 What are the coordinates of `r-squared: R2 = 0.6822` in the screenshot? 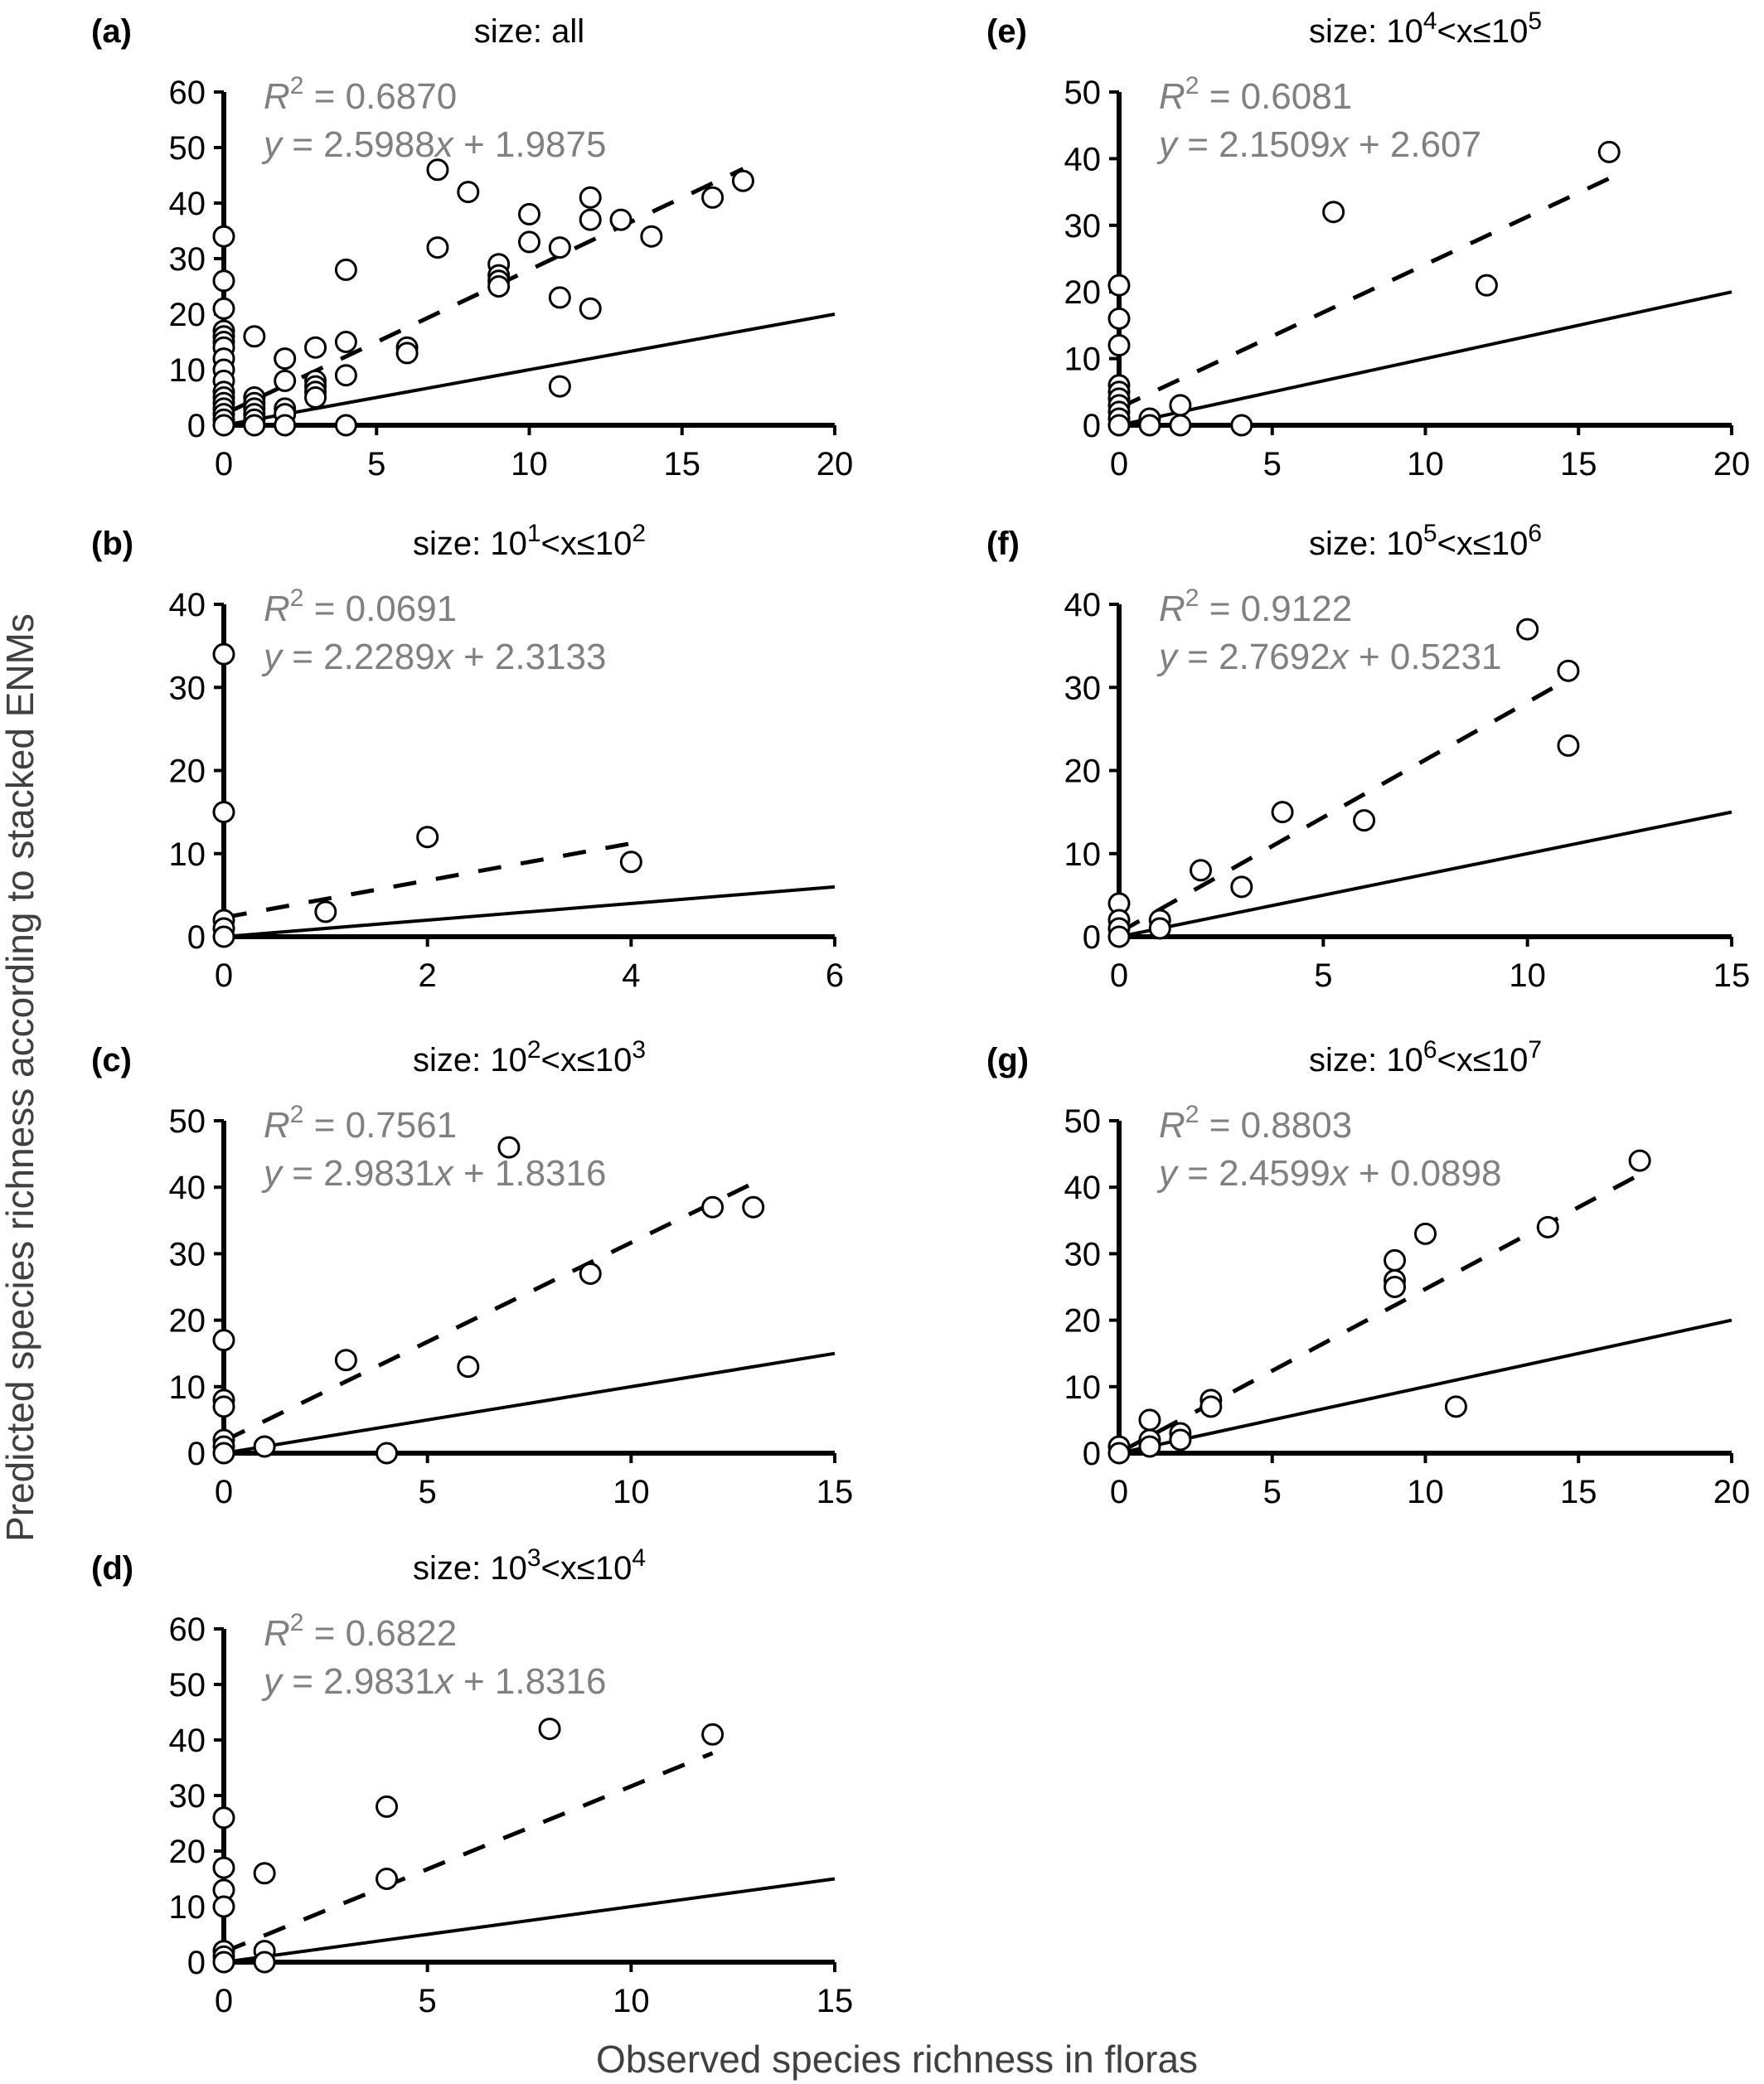 It's located at (360, 1631).